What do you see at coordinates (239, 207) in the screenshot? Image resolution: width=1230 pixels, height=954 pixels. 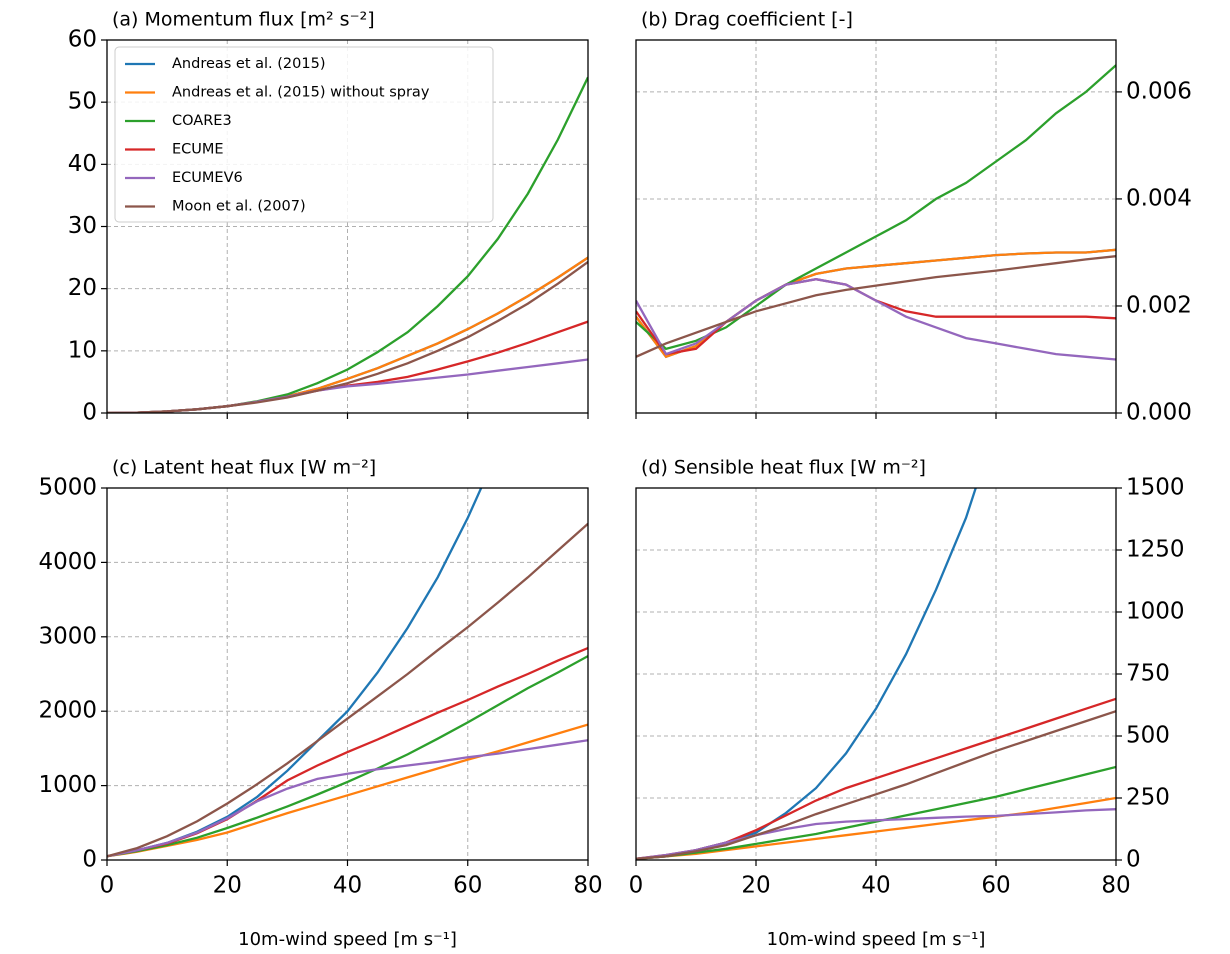 I see `legend-label: Moon et al. (2007)` at bounding box center [239, 207].